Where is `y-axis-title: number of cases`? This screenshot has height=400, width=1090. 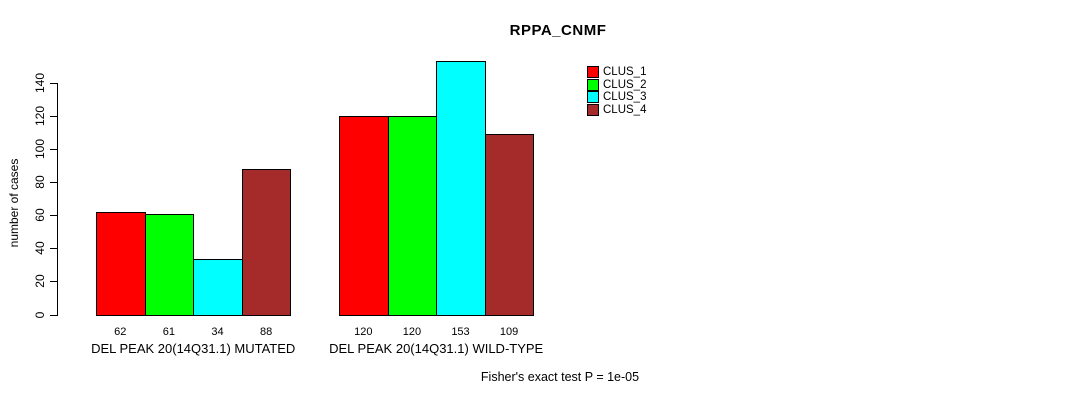
y-axis-title: number of cases is located at coordinates (14, 203).